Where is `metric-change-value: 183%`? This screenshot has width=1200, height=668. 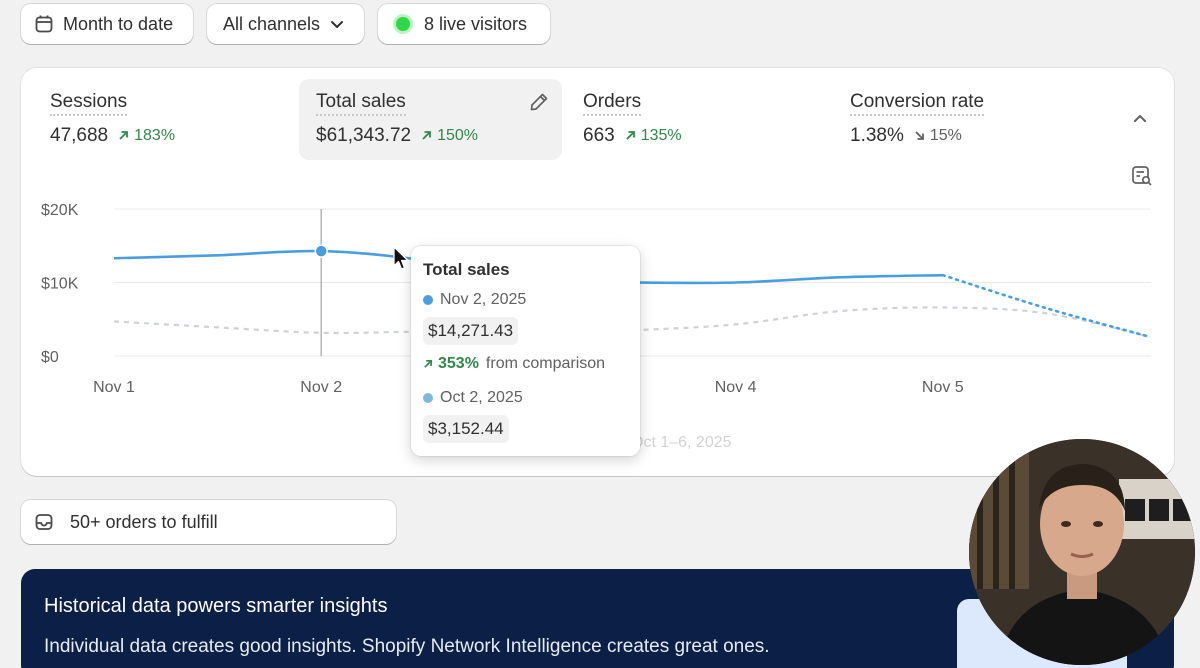 metric-change-value: 183% is located at coordinates (155, 135).